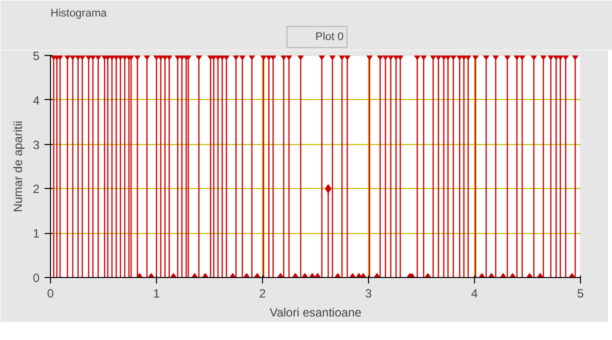 Image resolution: width=612 pixels, height=340 pixels. What do you see at coordinates (36, 233) in the screenshot?
I see `y-tick-label: 1` at bounding box center [36, 233].